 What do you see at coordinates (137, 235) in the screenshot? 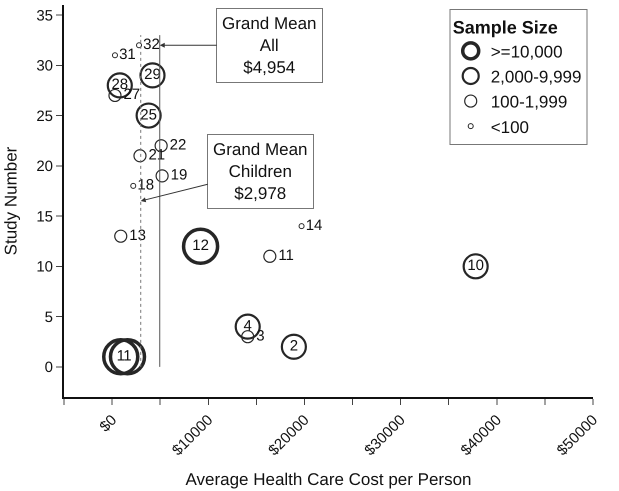
I see `data-label: 13` at bounding box center [137, 235].